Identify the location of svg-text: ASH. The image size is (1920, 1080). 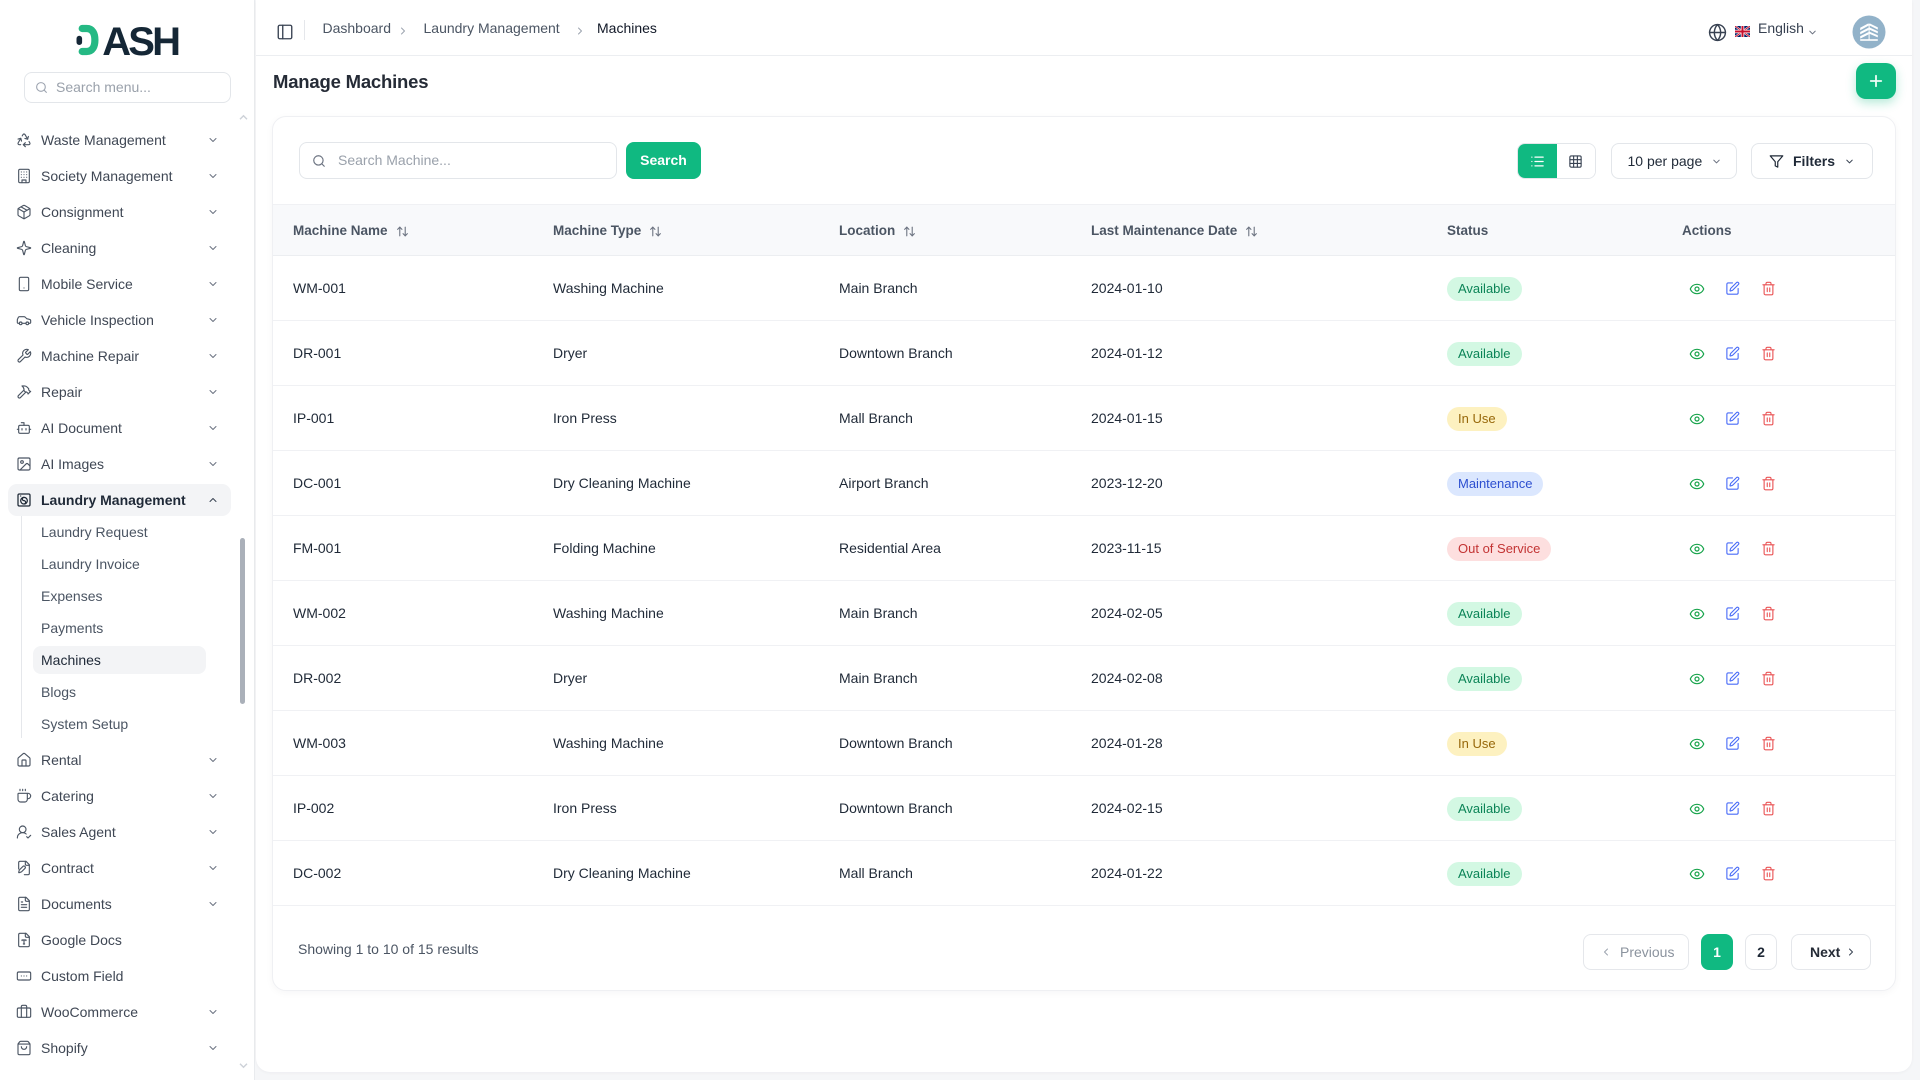
(140, 40).